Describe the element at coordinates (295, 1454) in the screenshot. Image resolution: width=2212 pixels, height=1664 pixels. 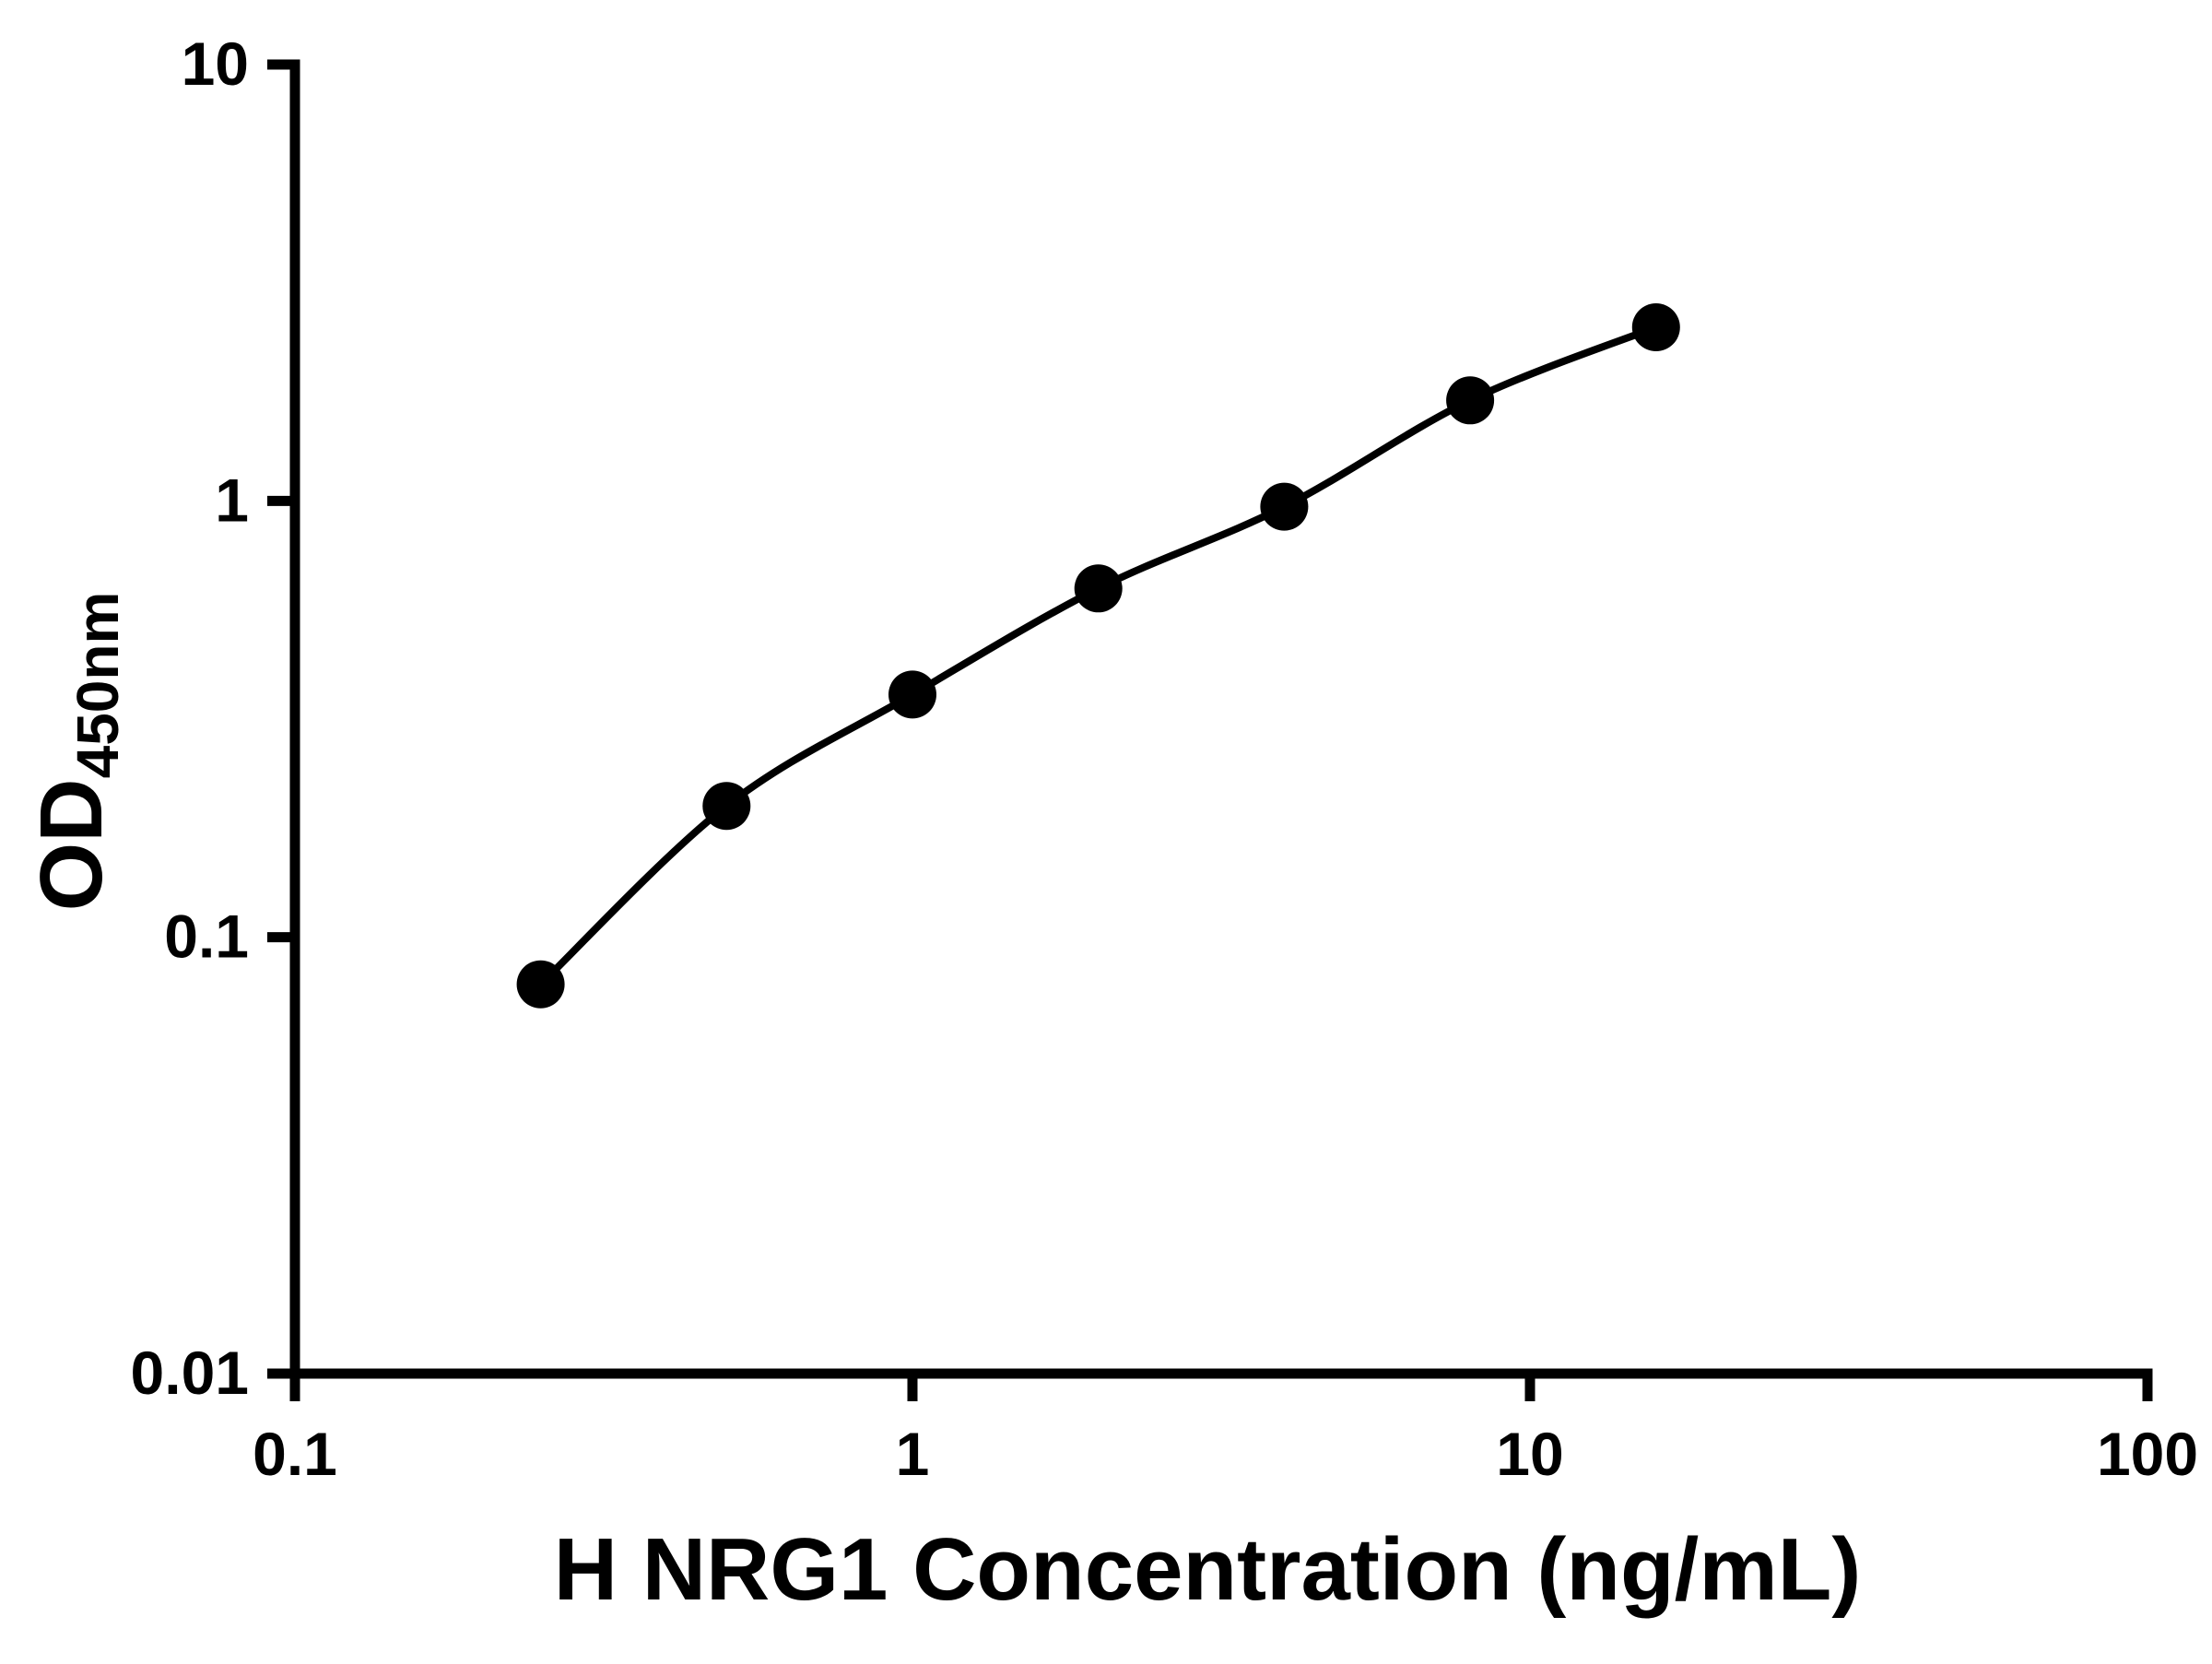
I see `x-tick-label: 0.1` at that location.